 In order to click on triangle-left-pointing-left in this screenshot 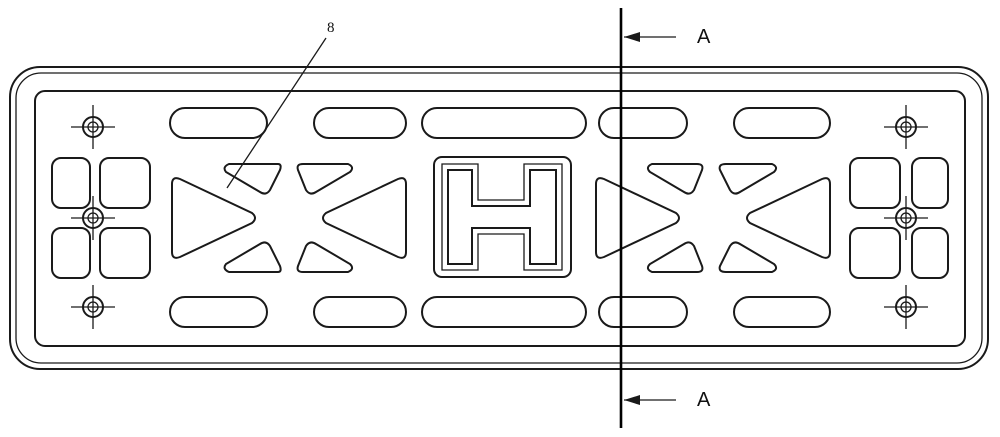, I will do `click(364, 218)`.